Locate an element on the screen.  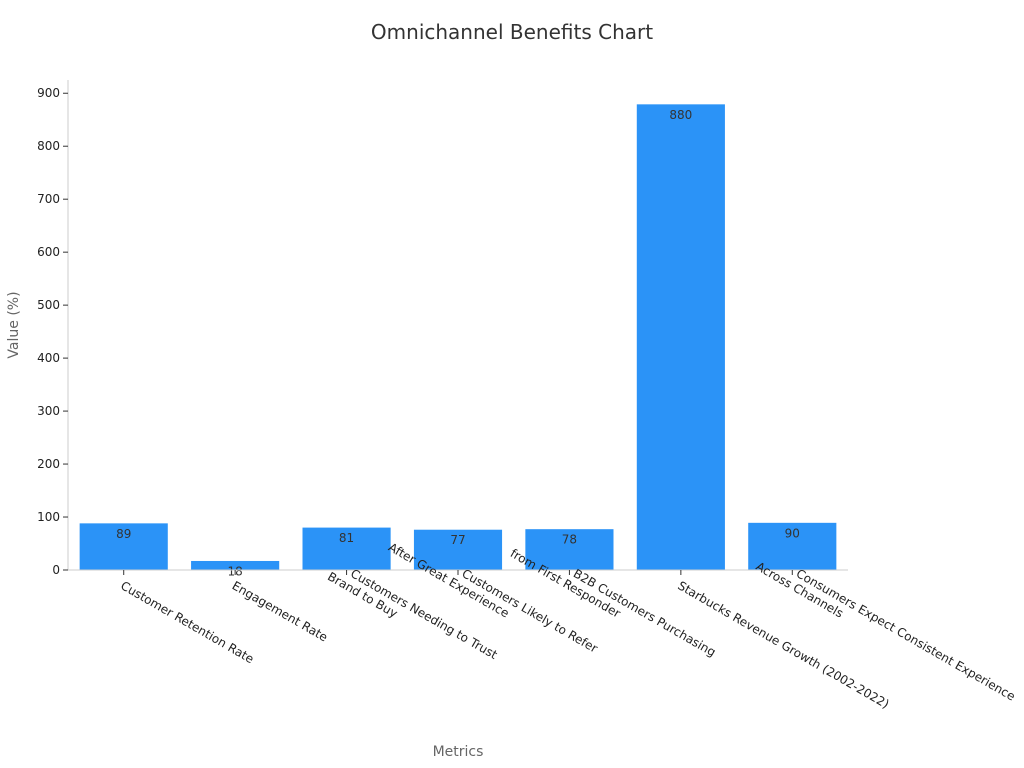
y-tick-label: 900 is located at coordinates (48, 93).